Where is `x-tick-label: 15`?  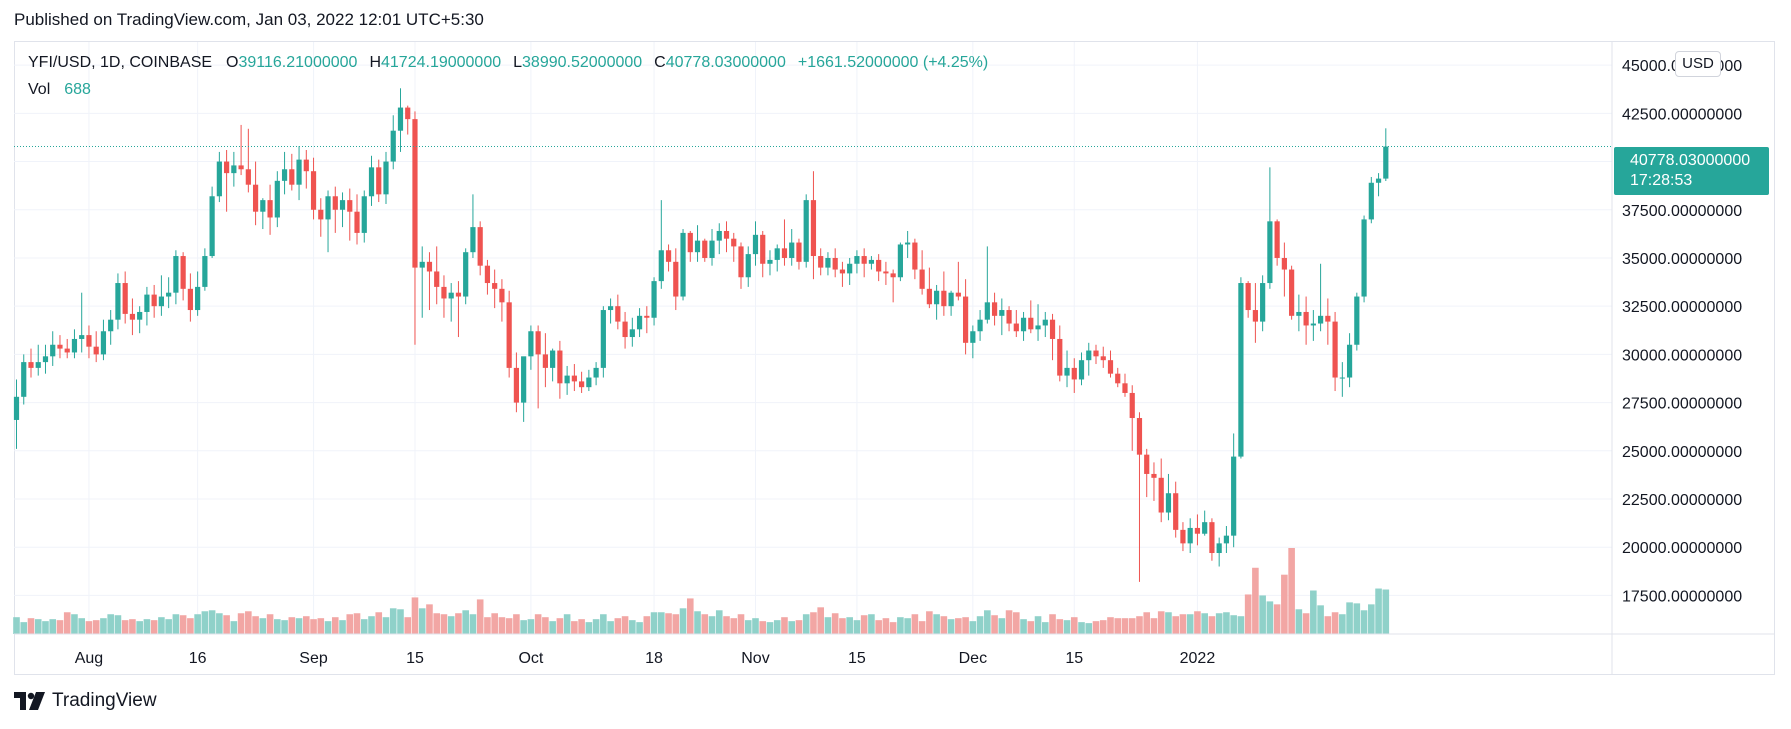
x-tick-label: 15 is located at coordinates (1074, 658).